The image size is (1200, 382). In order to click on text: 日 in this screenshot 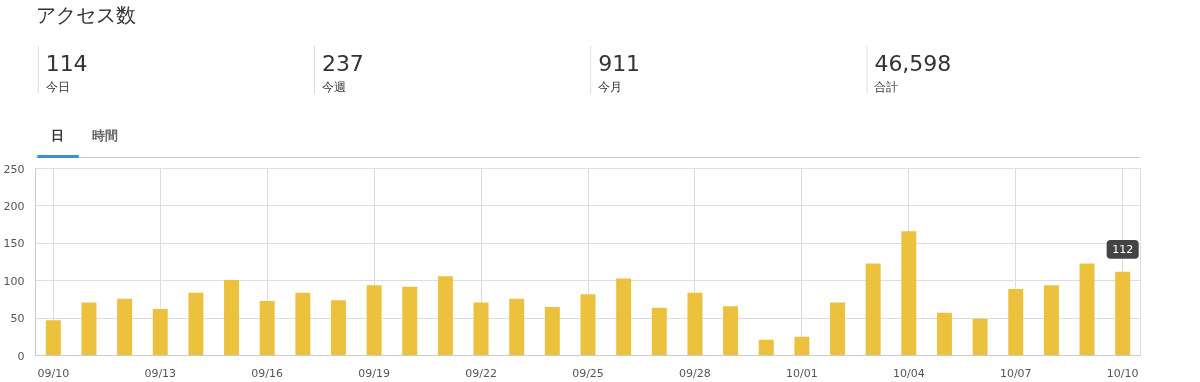, I will do `click(58, 135)`.